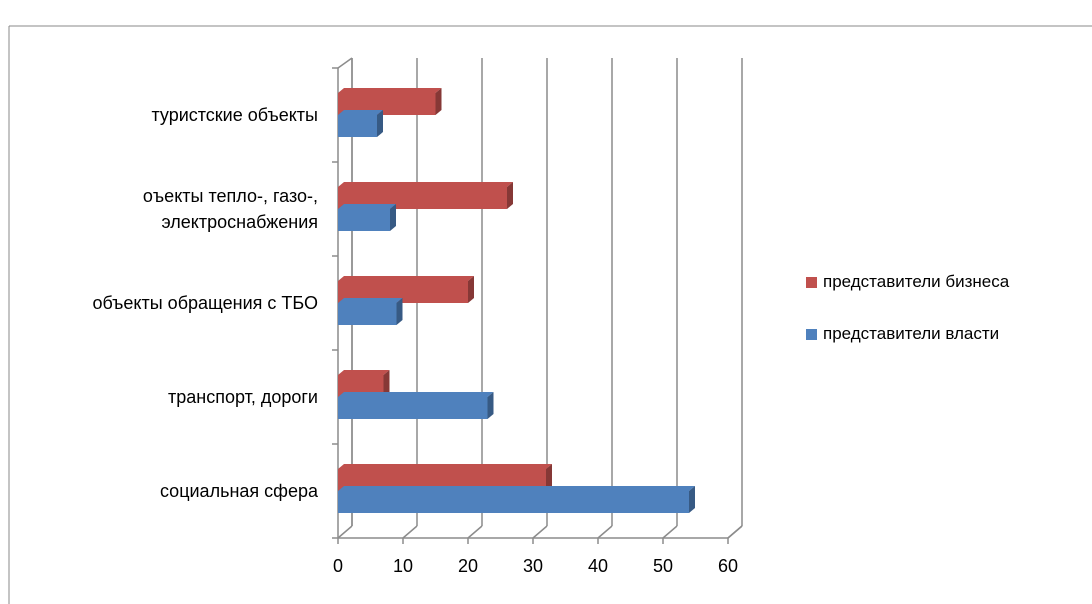  Describe the element at coordinates (403, 566) in the screenshot. I see `x-tick-label: 10` at that location.